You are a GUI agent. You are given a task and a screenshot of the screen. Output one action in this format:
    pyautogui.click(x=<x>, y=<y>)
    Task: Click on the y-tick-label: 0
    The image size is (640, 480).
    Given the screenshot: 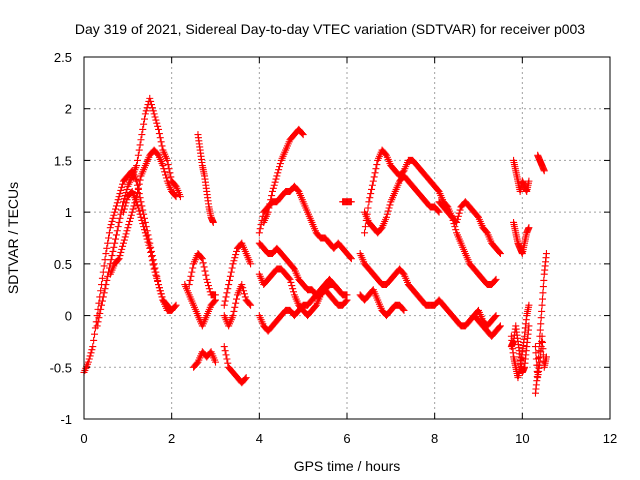 What is the action you would take?
    pyautogui.click(x=68, y=316)
    